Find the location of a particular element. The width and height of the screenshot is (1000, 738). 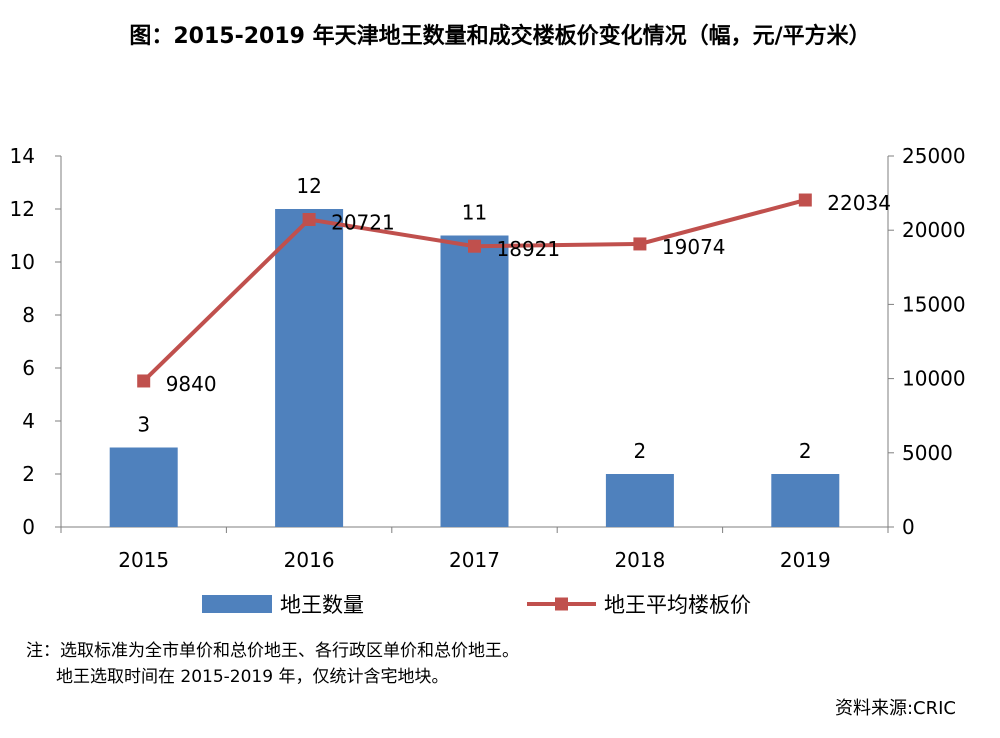

bar-data-label: 11 is located at coordinates (474, 213).